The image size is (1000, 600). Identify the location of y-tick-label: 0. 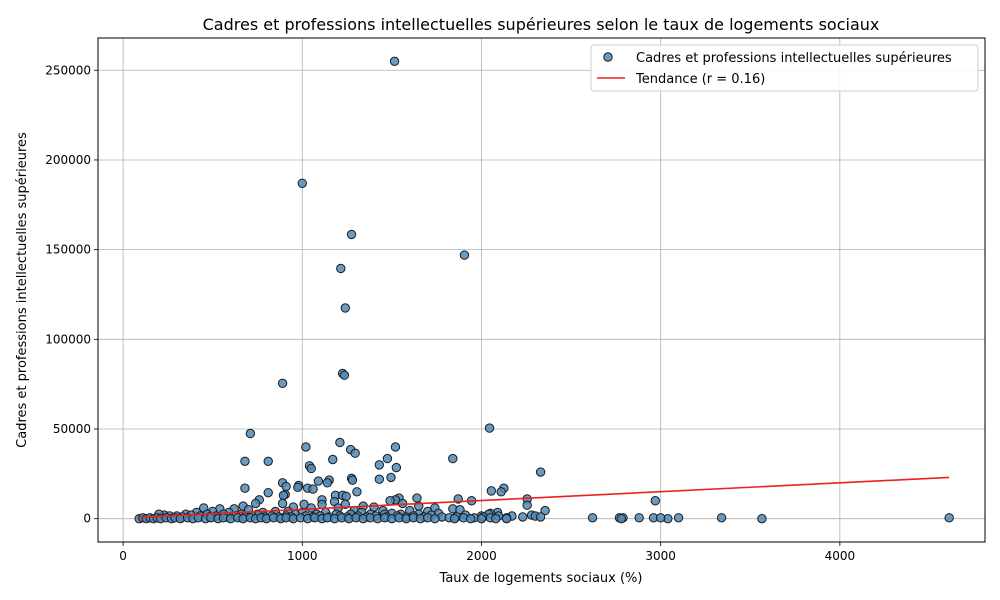
(87, 519).